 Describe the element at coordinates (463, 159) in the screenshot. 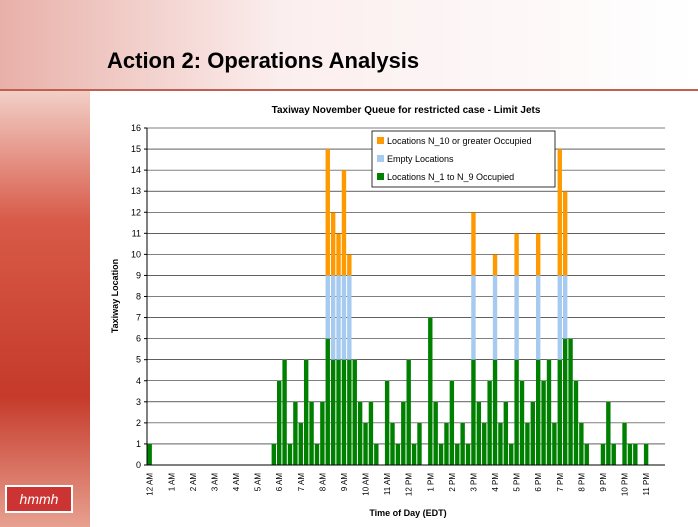

I see `legend-box` at that location.